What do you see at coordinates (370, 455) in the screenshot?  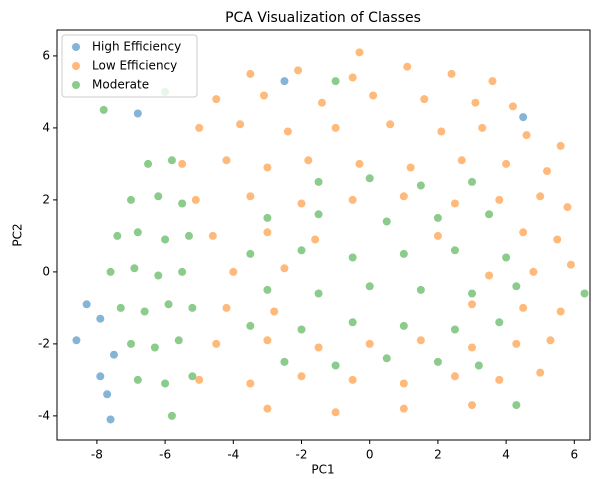 I see `x-tick-label: 0` at bounding box center [370, 455].